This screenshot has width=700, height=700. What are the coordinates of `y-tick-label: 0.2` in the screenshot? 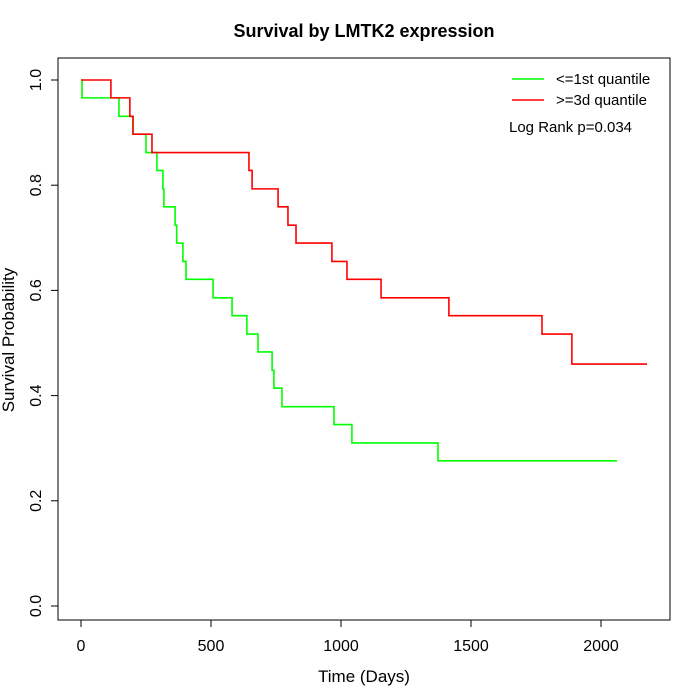 It's located at (36, 501).